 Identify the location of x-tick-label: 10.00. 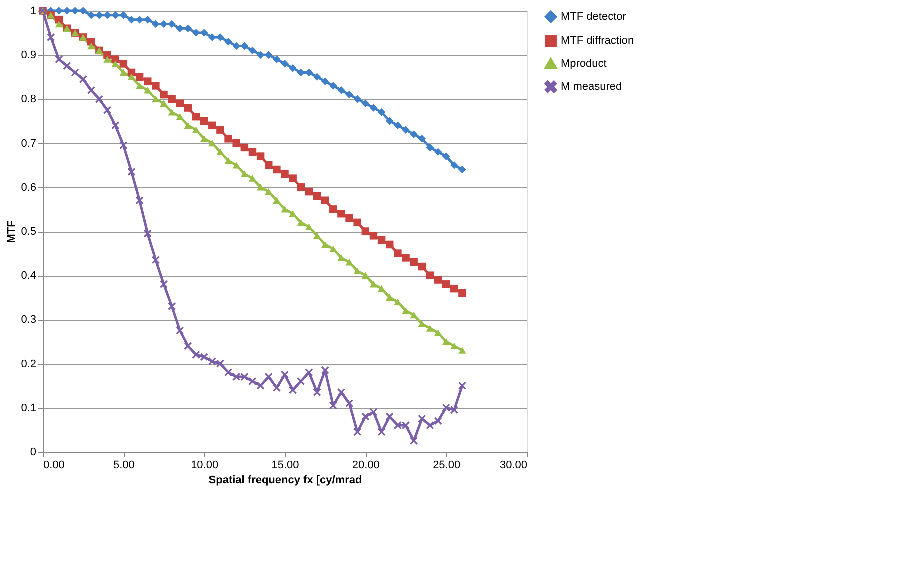
(205, 466).